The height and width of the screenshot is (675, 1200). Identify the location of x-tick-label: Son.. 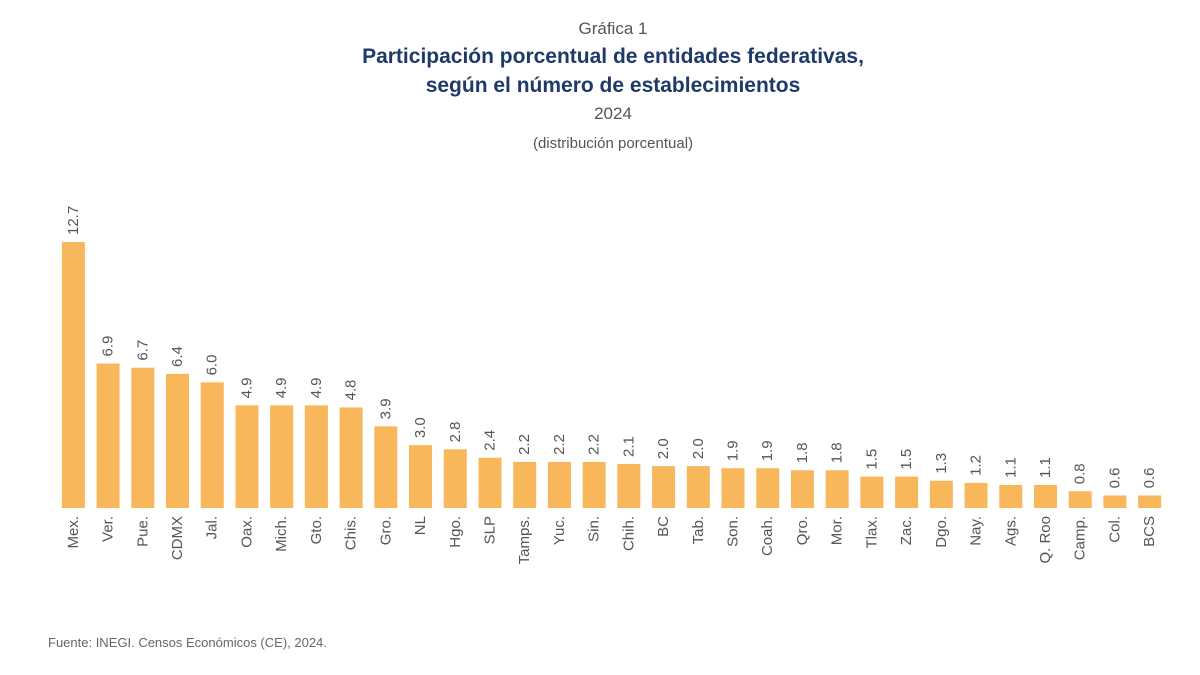
(733, 531).